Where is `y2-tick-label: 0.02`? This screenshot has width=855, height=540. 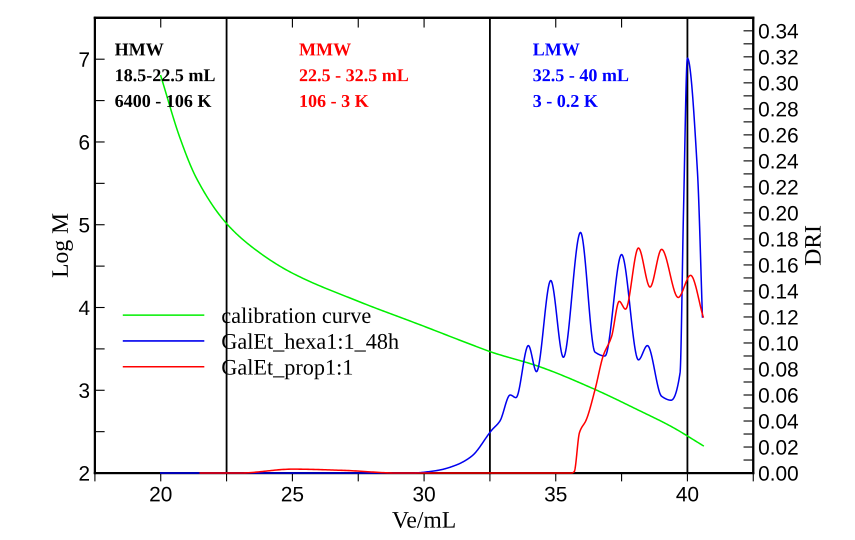 y2-tick-label: 0.02 is located at coordinates (778, 447).